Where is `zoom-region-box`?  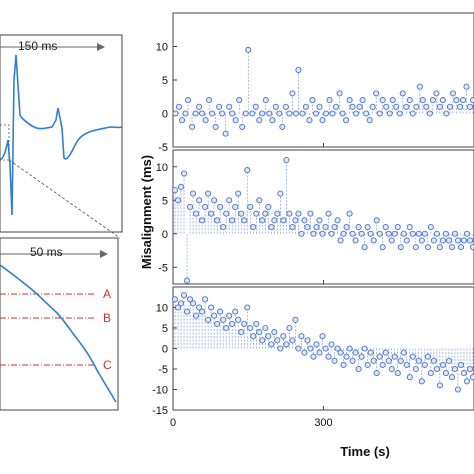
zoom-region-box is located at coordinates (5, 142).